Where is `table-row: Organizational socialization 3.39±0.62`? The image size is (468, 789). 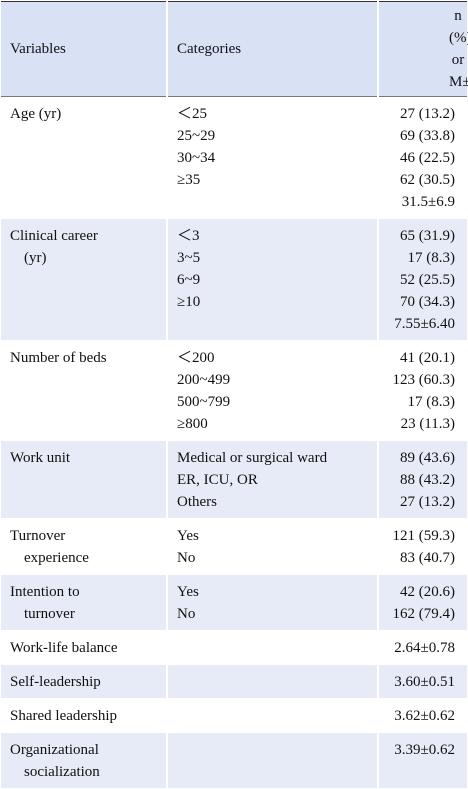 table-row: Organizational socialization 3.39±0.62 is located at coordinates (234, 760).